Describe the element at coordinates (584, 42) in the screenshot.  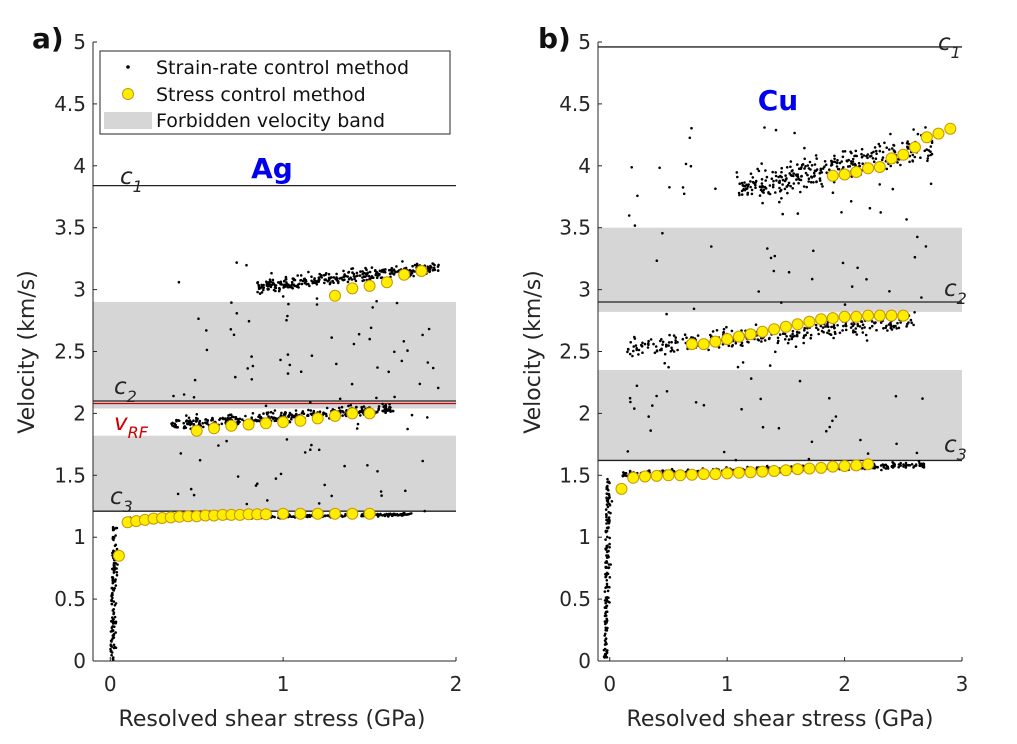
I see `y-tick-label: 5` at that location.